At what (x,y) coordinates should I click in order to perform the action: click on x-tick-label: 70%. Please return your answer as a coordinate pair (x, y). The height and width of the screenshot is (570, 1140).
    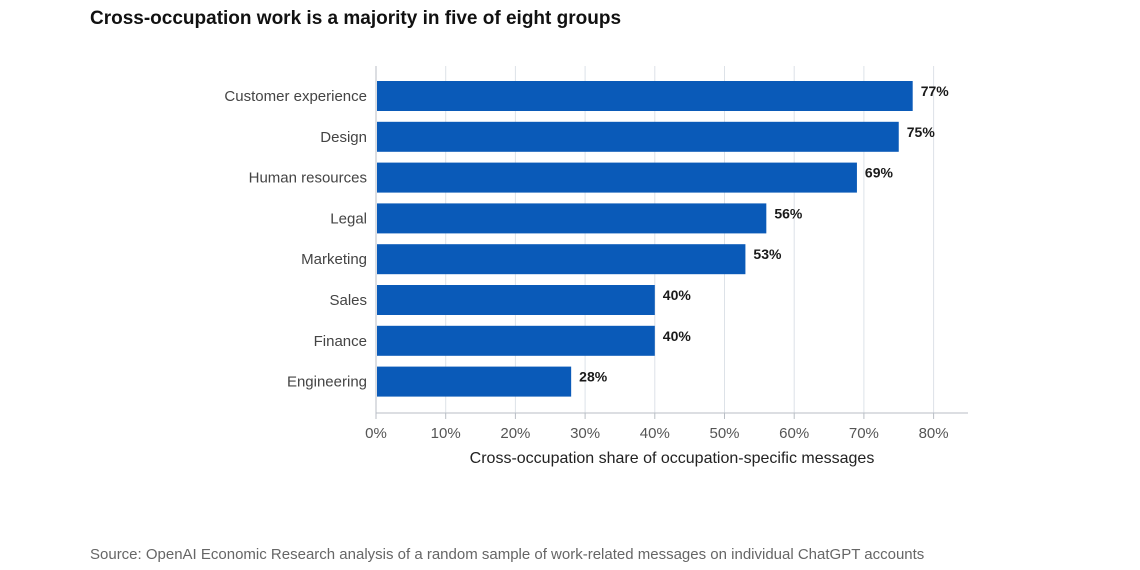
    Looking at the image, I should click on (864, 433).